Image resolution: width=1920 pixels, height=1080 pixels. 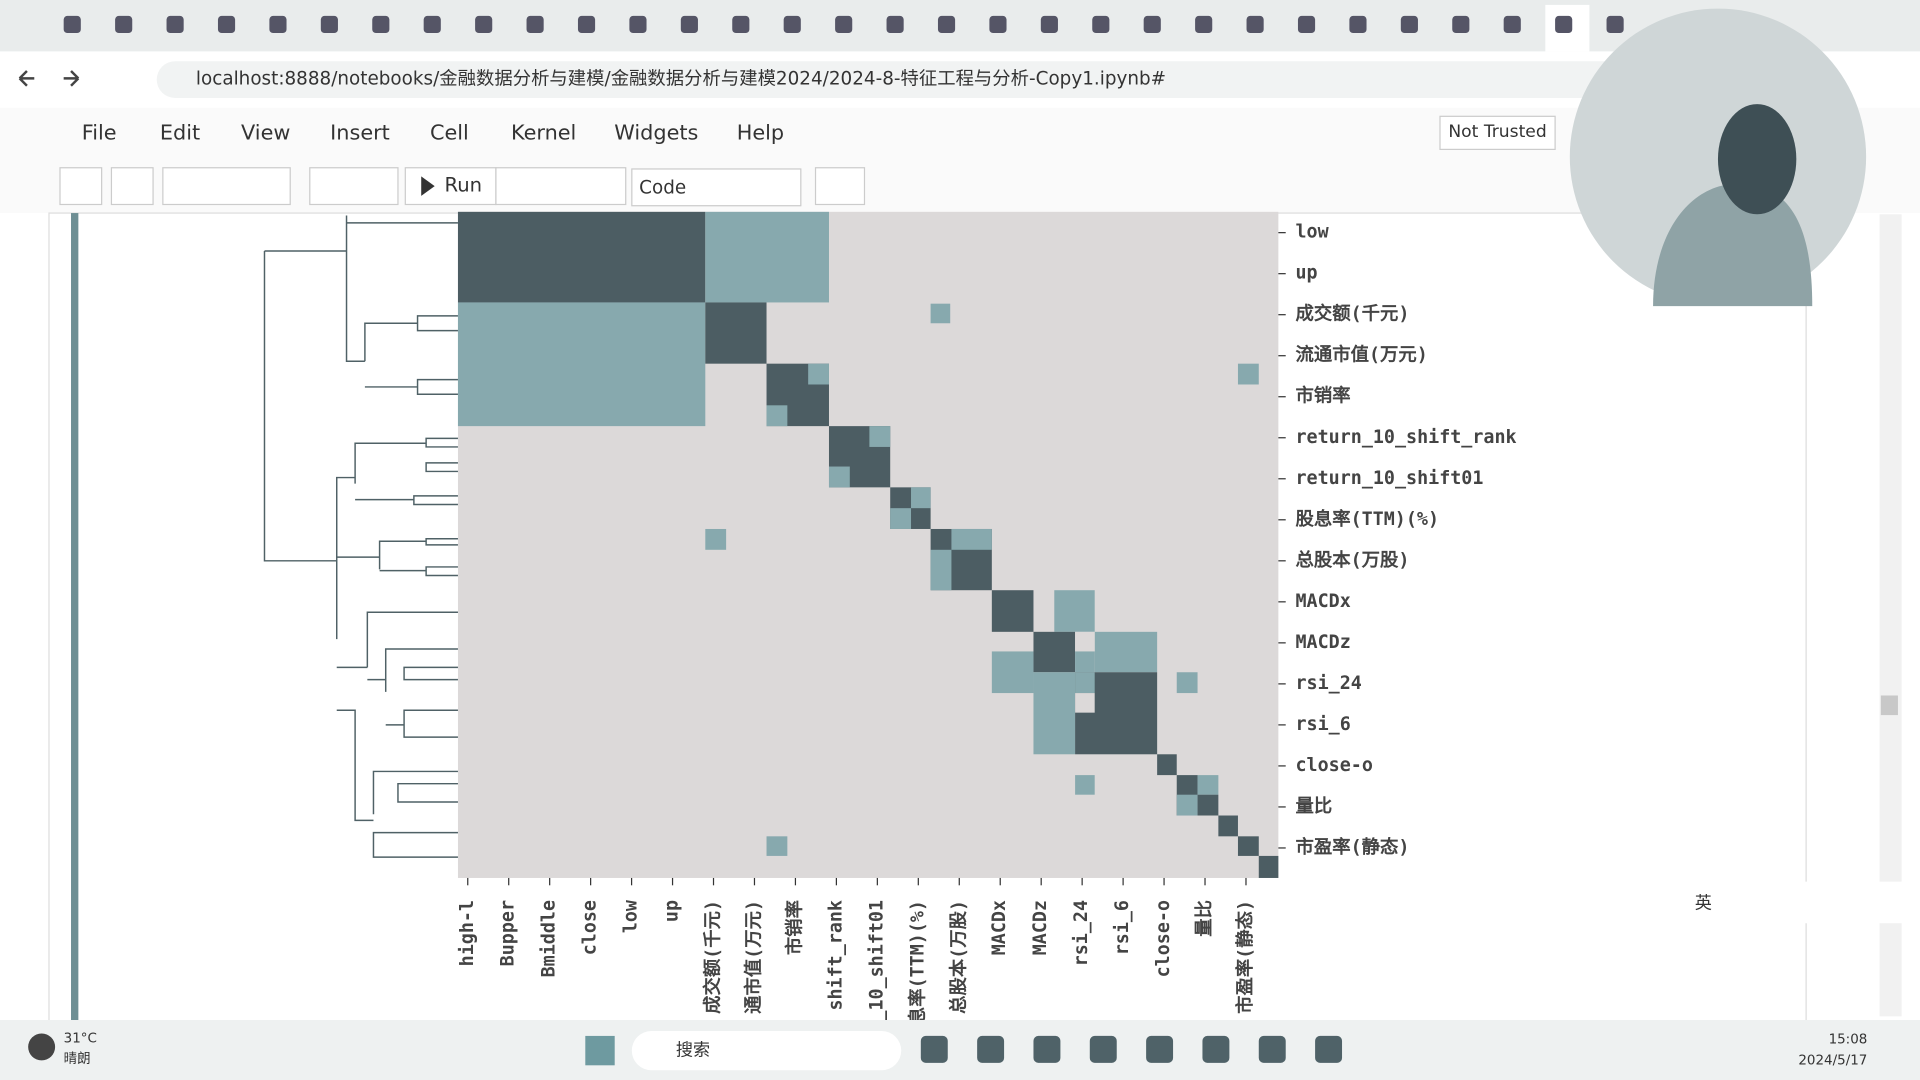 I want to click on col-label: 量比, so click(x=1204, y=918).